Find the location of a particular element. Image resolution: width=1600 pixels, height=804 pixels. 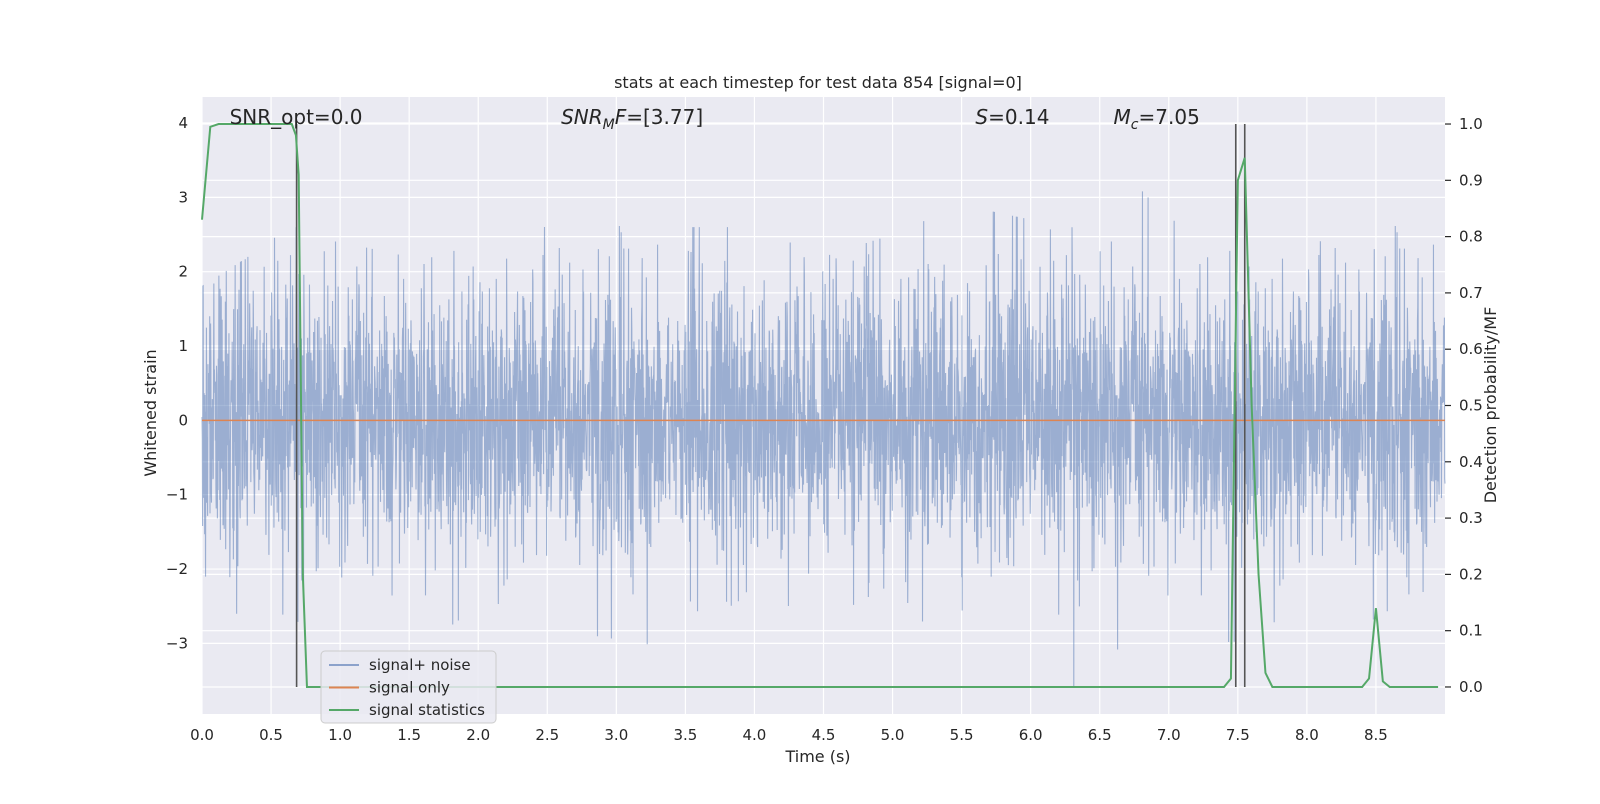

y-right-tick-label: 0.4 is located at coordinates (1471, 462).